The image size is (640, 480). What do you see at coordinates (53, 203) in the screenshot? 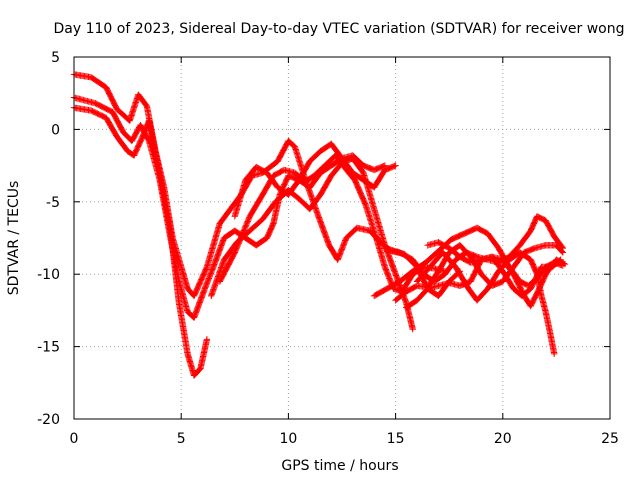
I see `y-tick-label: -5` at bounding box center [53, 203].